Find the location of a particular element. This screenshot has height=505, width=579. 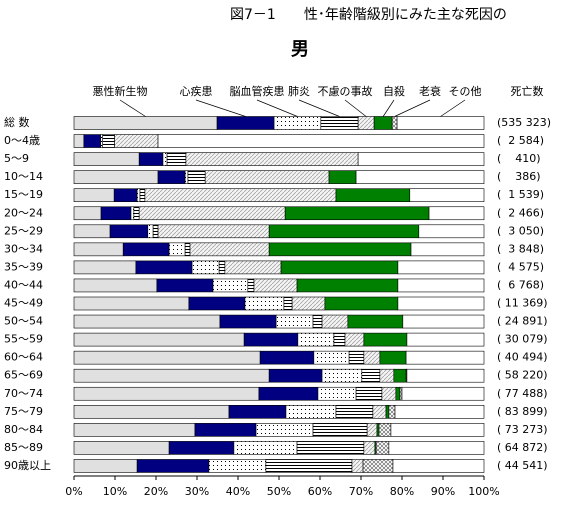

death-count: ( 30 079) is located at coordinates (522, 339).